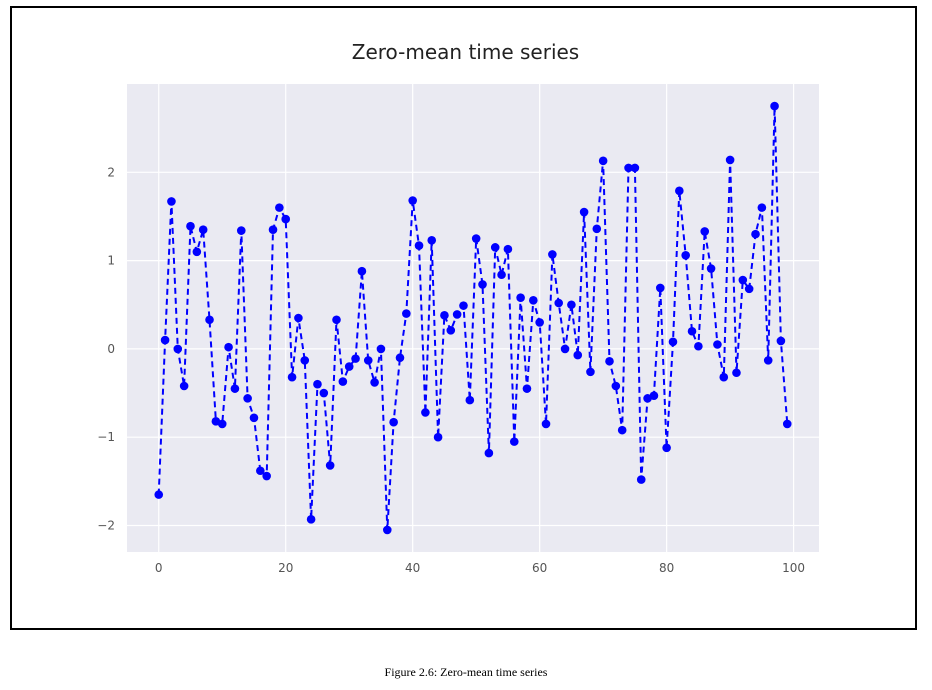 The image size is (932, 690). Describe the element at coordinates (465, 52) in the screenshot. I see `chart-title: Zero-mean time series` at that location.